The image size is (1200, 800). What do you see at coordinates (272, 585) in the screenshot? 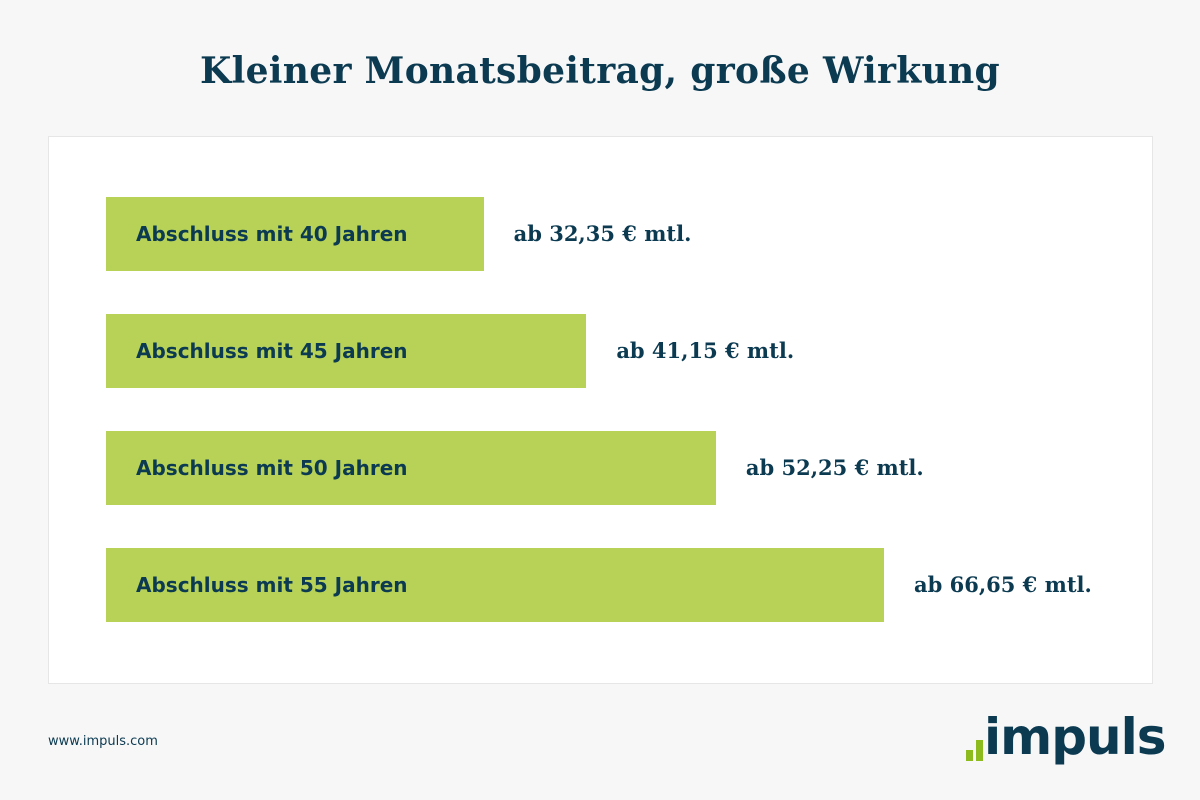
I see `bar-category-label: Abschluss mit 55 Jahren` at bounding box center [272, 585].